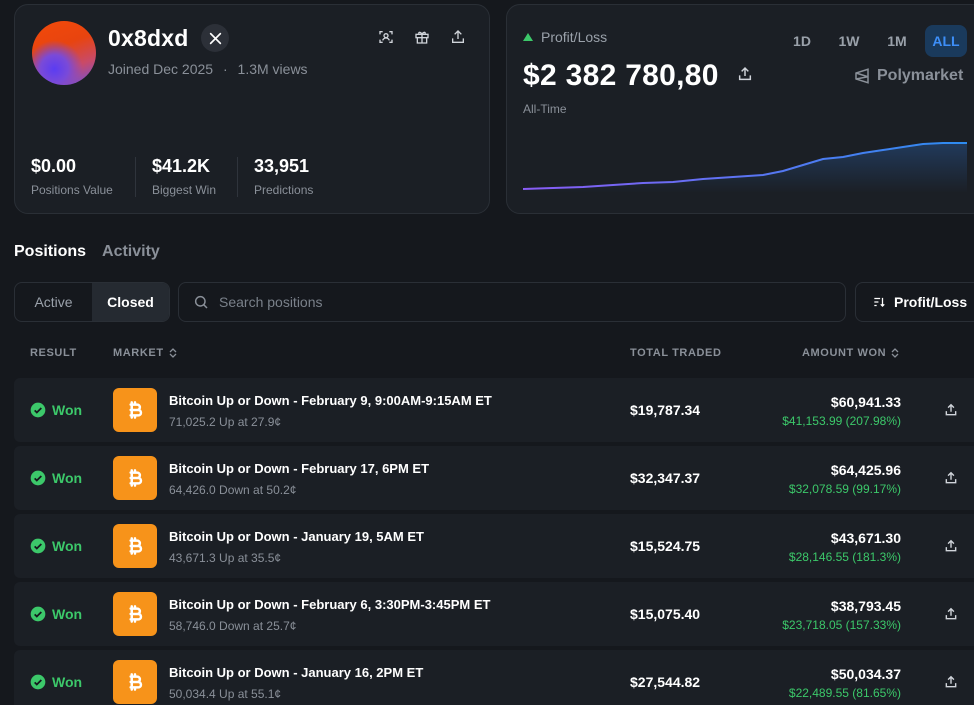 This screenshot has width=974, height=705. Describe the element at coordinates (844, 557) in the screenshot. I see `profit-value: $28,146.55 (181.3%)` at that location.